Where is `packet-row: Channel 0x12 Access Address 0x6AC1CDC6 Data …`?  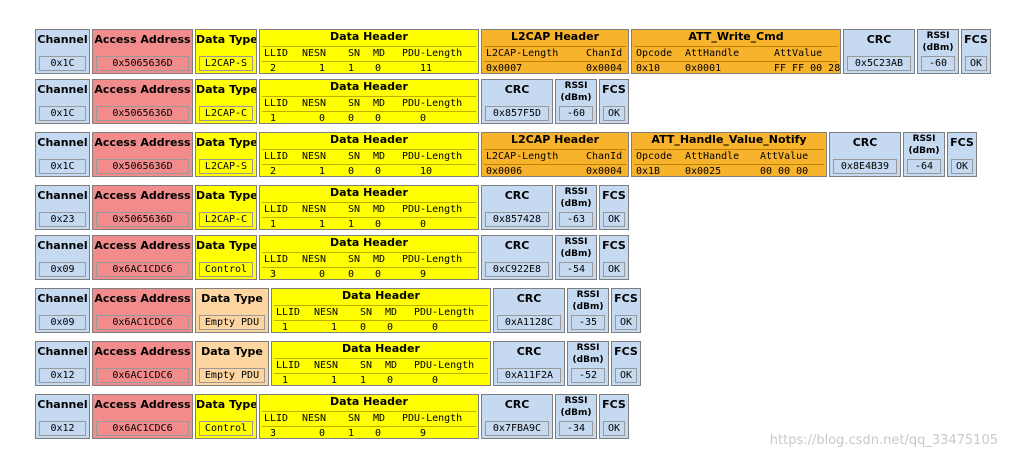 packet-row: Channel 0x12 Access Address 0x6AC1CDC6 Data … is located at coordinates (505, 364).